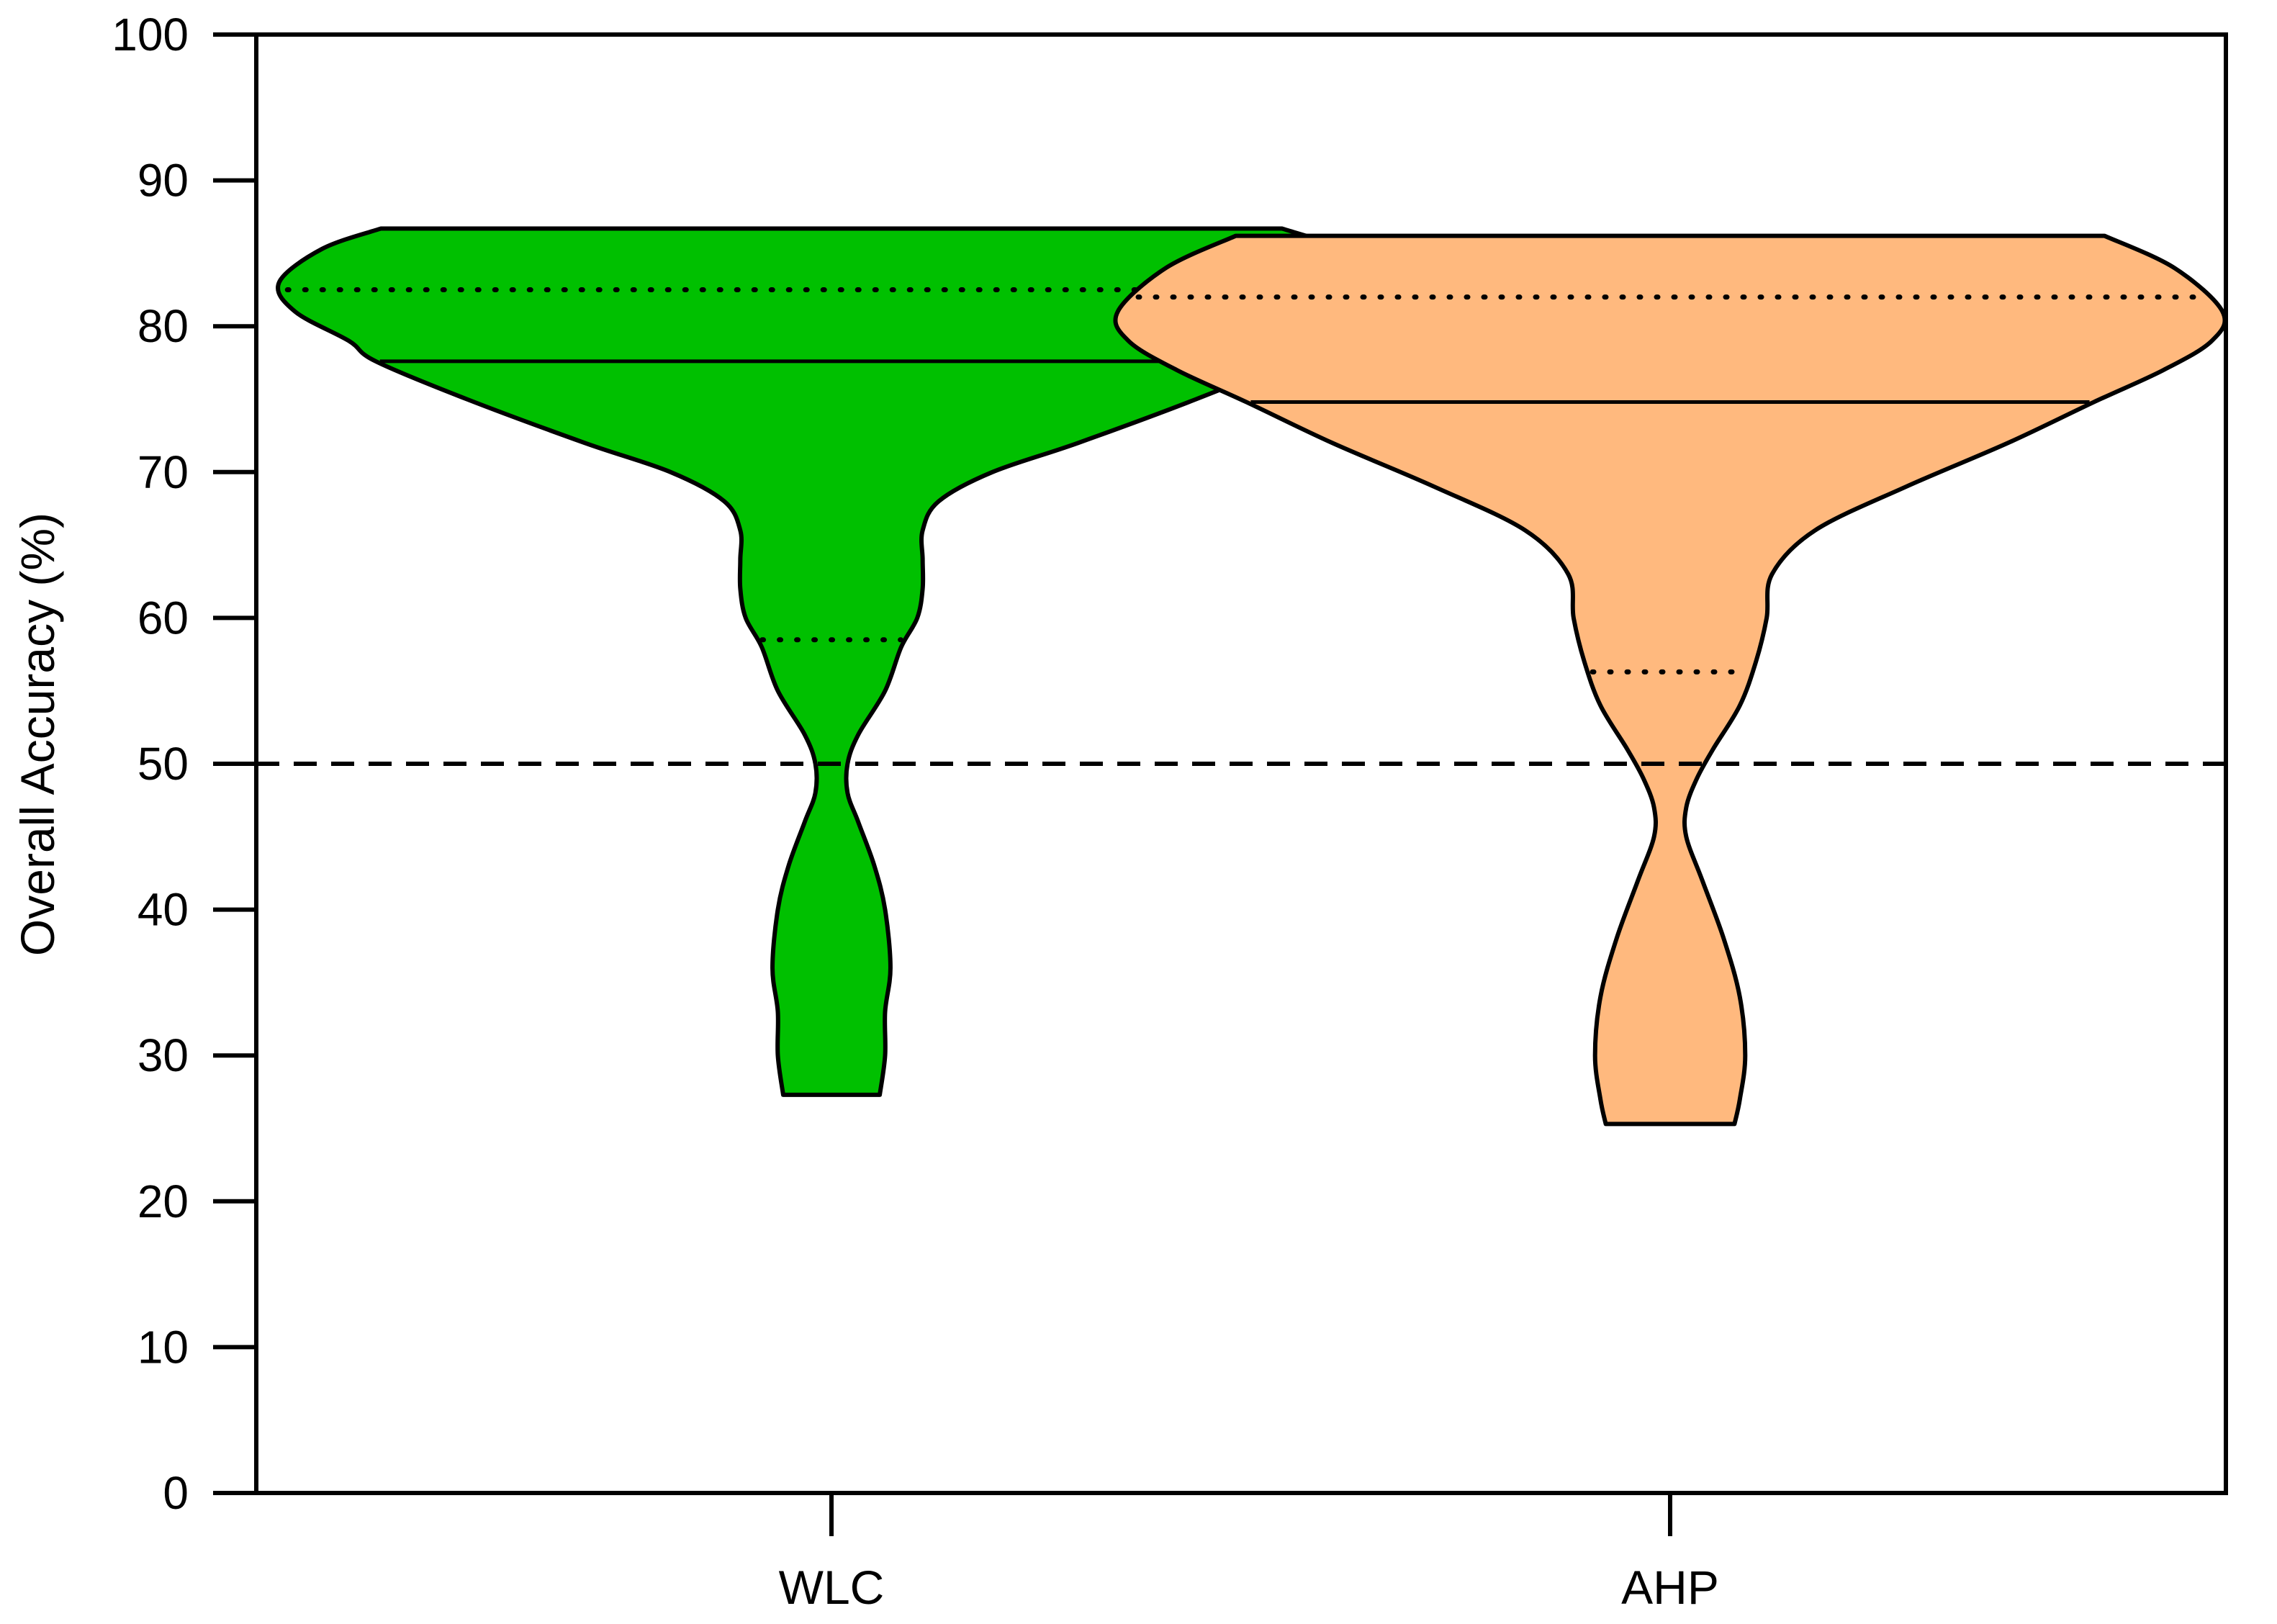  I want to click on y-tick-label: 10, so click(163, 1347).